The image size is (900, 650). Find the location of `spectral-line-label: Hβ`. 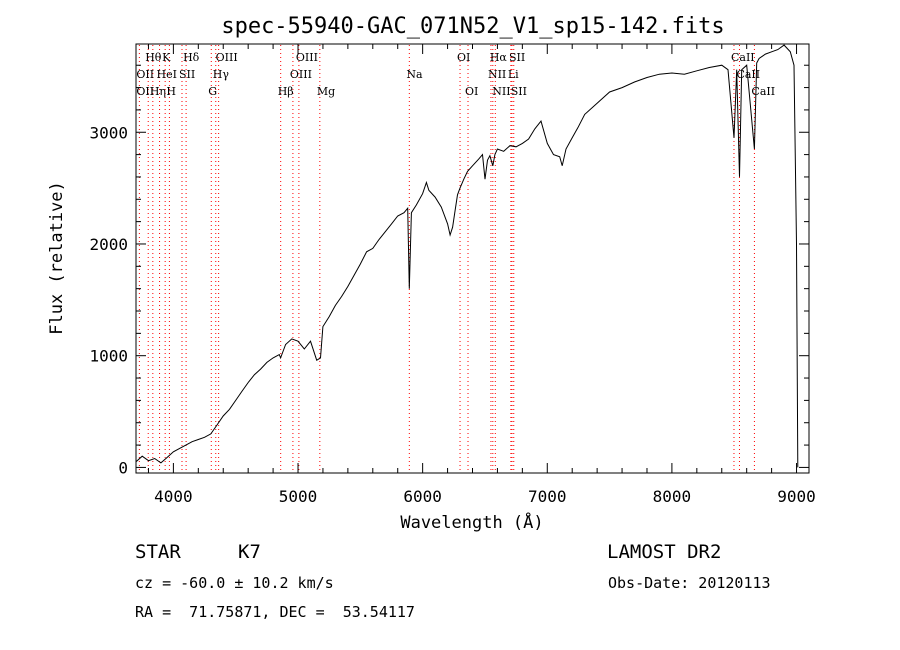

spectral-line-label: Hβ is located at coordinates (286, 91).